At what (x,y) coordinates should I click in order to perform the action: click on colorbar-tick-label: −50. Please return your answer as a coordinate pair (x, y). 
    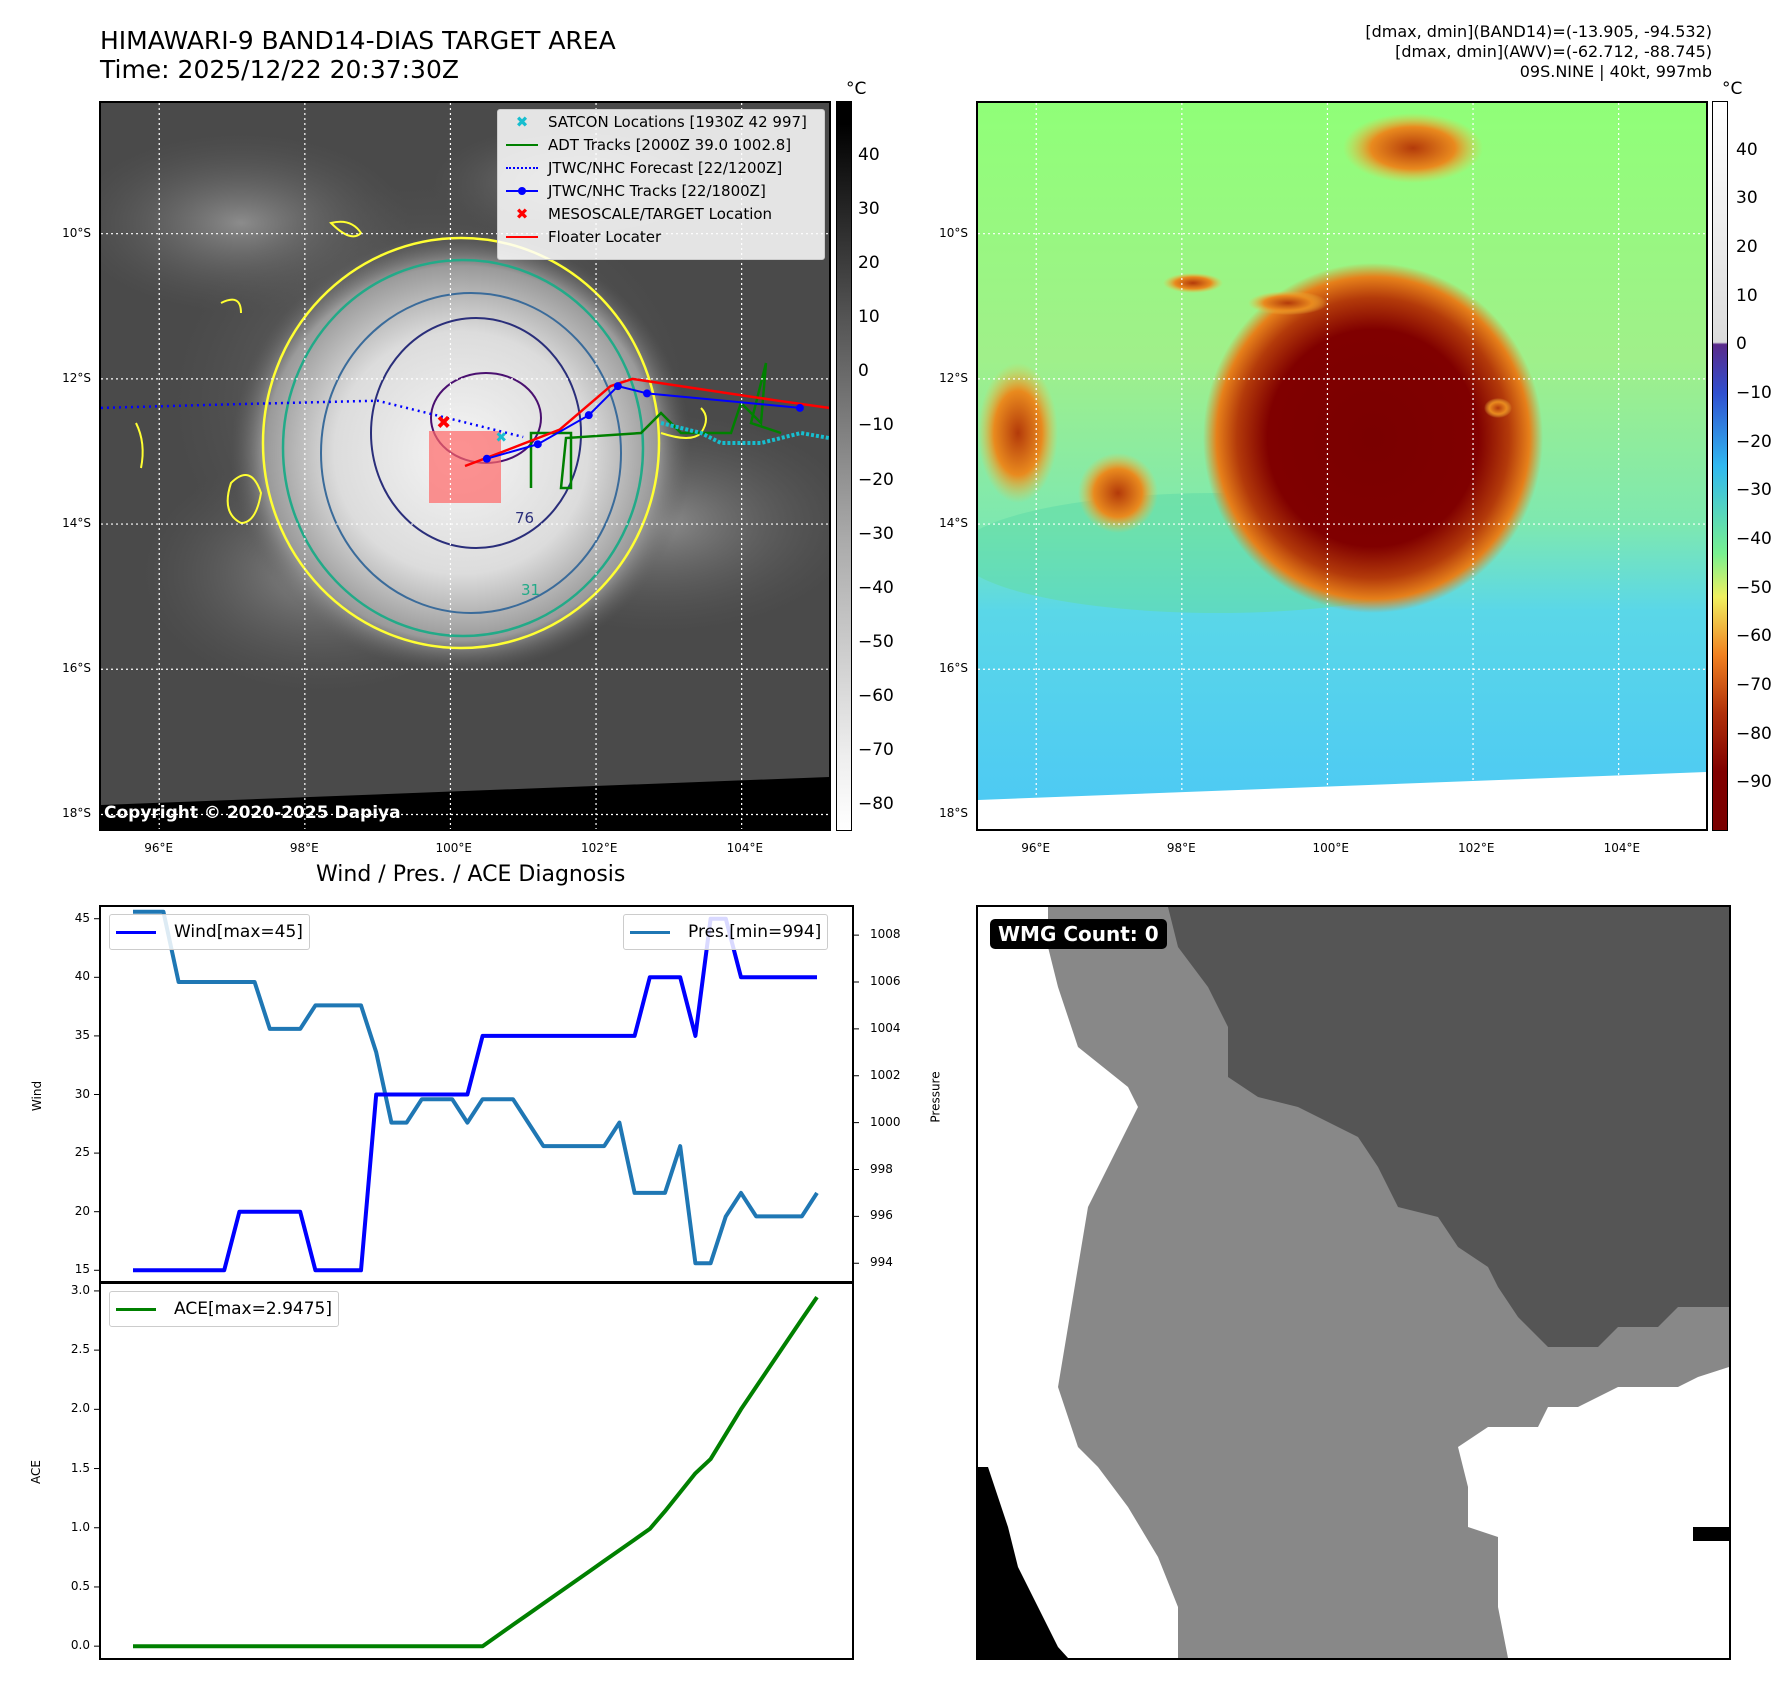
    Looking at the image, I should click on (876, 641).